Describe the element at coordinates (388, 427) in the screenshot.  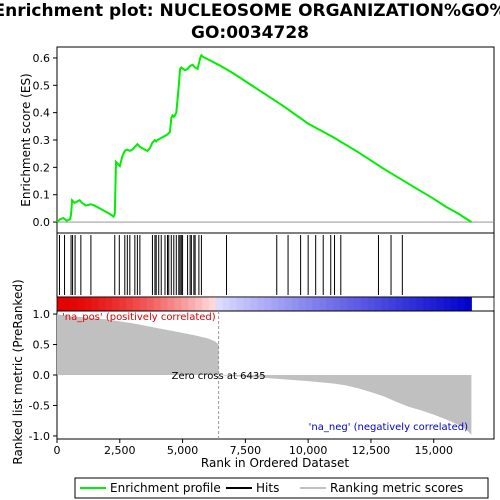
I see `neg-correlated-label: 'na_neg' (negatively correlated)` at that location.